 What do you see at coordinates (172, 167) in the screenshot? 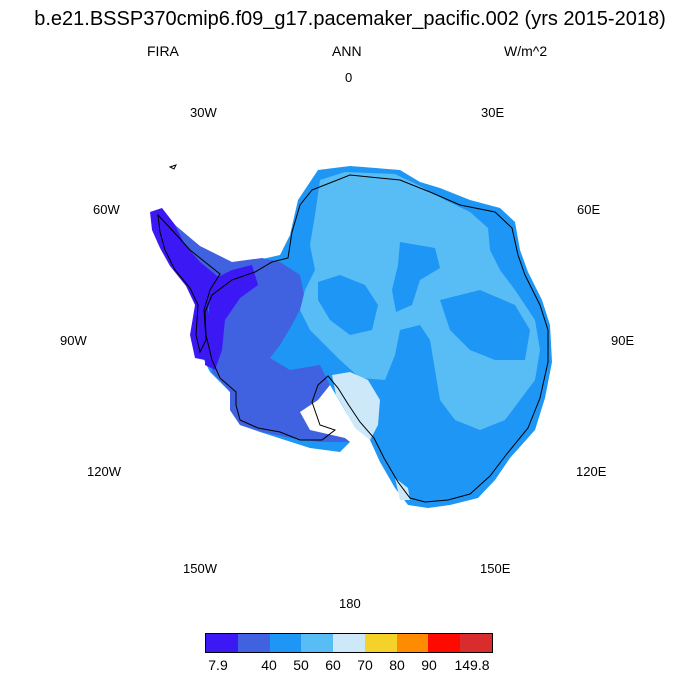
I see `island-outline` at bounding box center [172, 167].